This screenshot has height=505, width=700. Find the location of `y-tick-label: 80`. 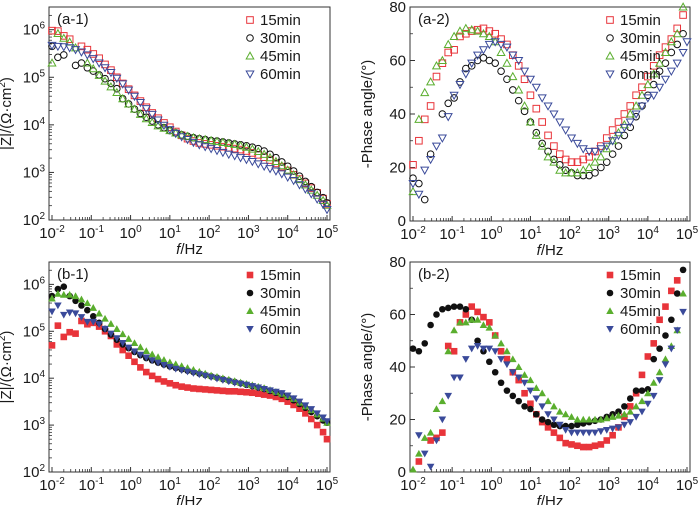

y-tick-label: 80 is located at coordinates (397, 262).